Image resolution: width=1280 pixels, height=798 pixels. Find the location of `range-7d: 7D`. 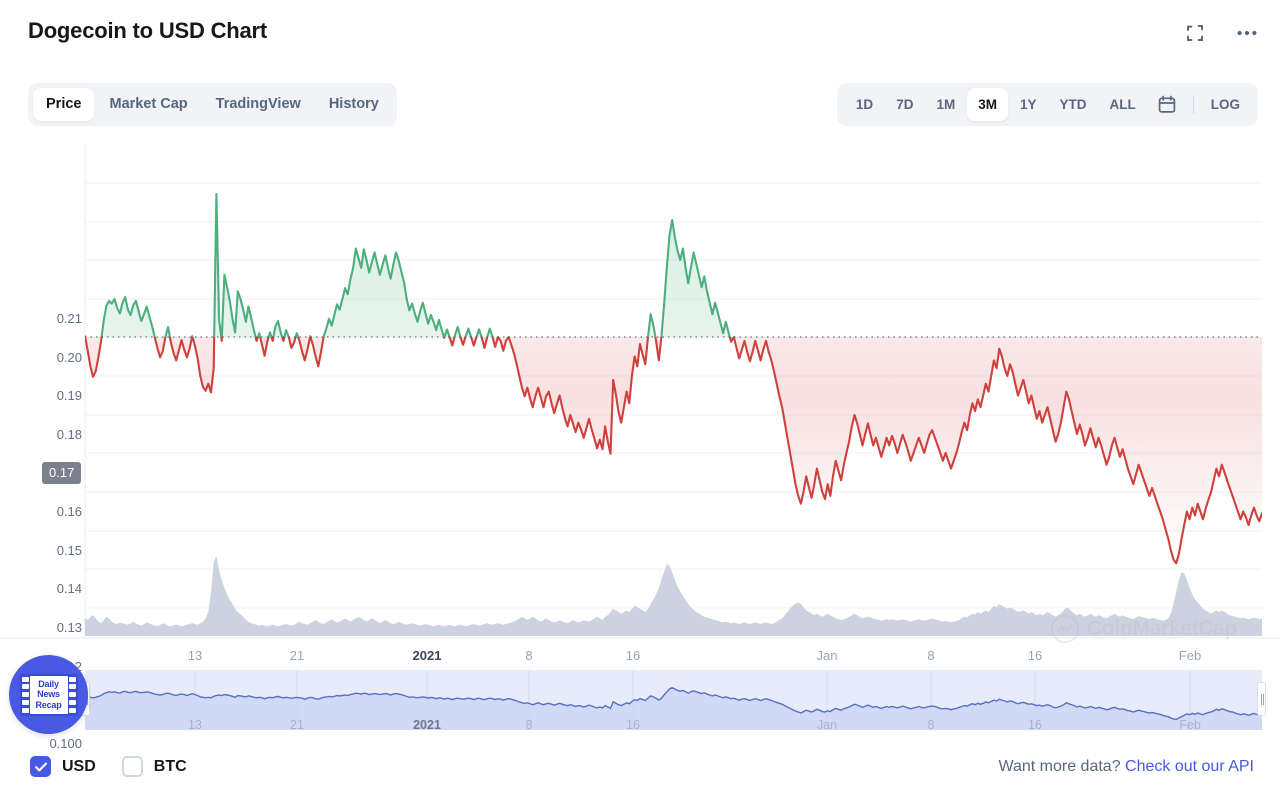

range-7d: 7D is located at coordinates (905, 104).